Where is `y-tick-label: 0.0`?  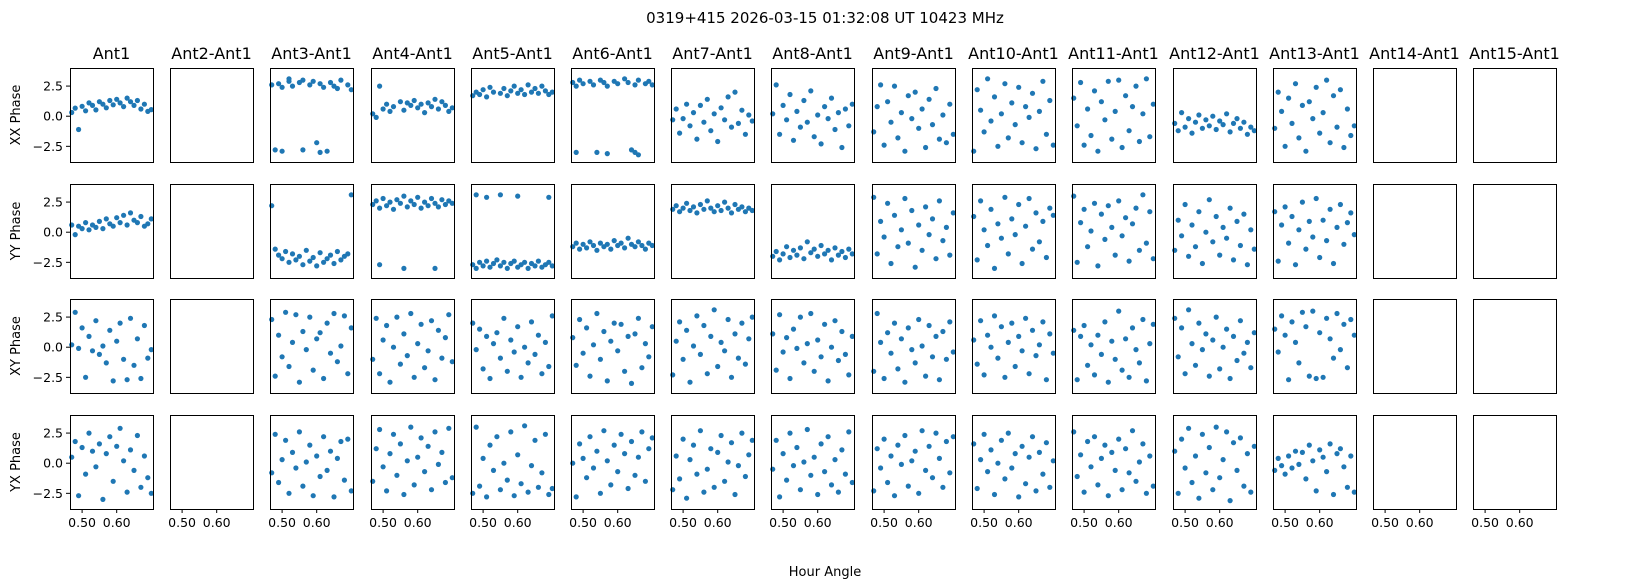
y-tick-label: 0.0 is located at coordinates (53, 232).